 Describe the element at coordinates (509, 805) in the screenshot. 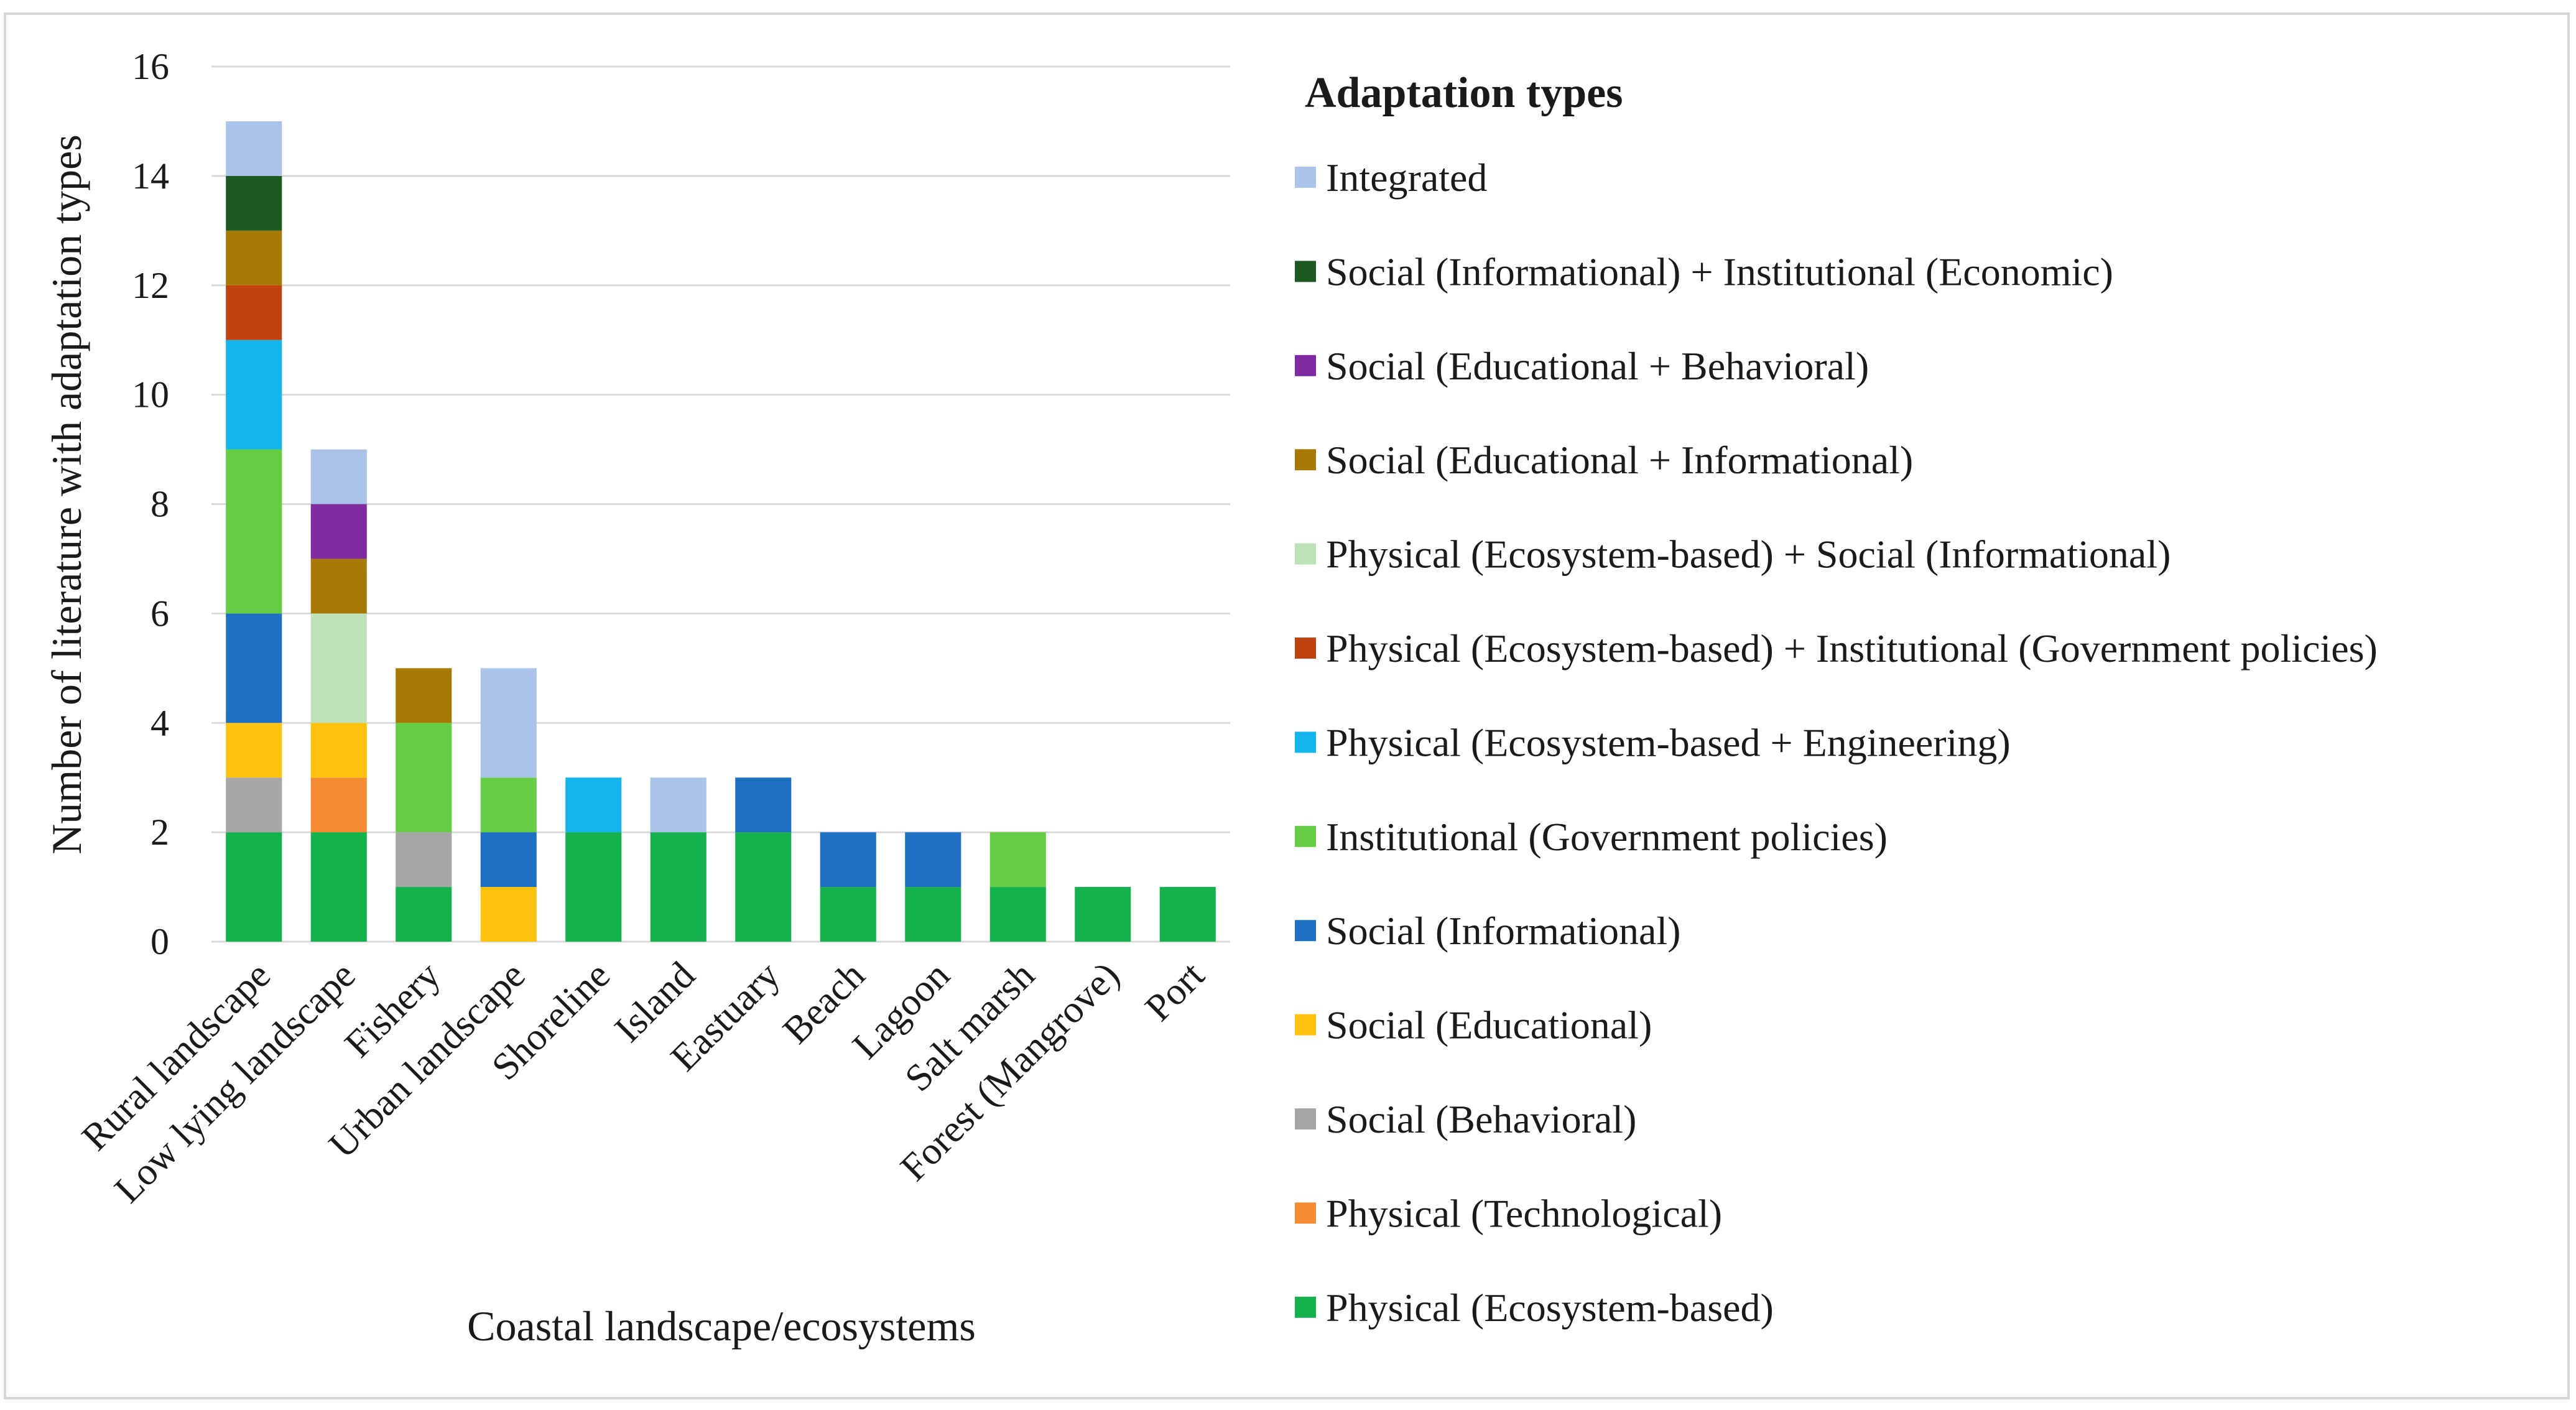

I see `bar-segment-urban-landscape-institutional-government-policies` at that location.